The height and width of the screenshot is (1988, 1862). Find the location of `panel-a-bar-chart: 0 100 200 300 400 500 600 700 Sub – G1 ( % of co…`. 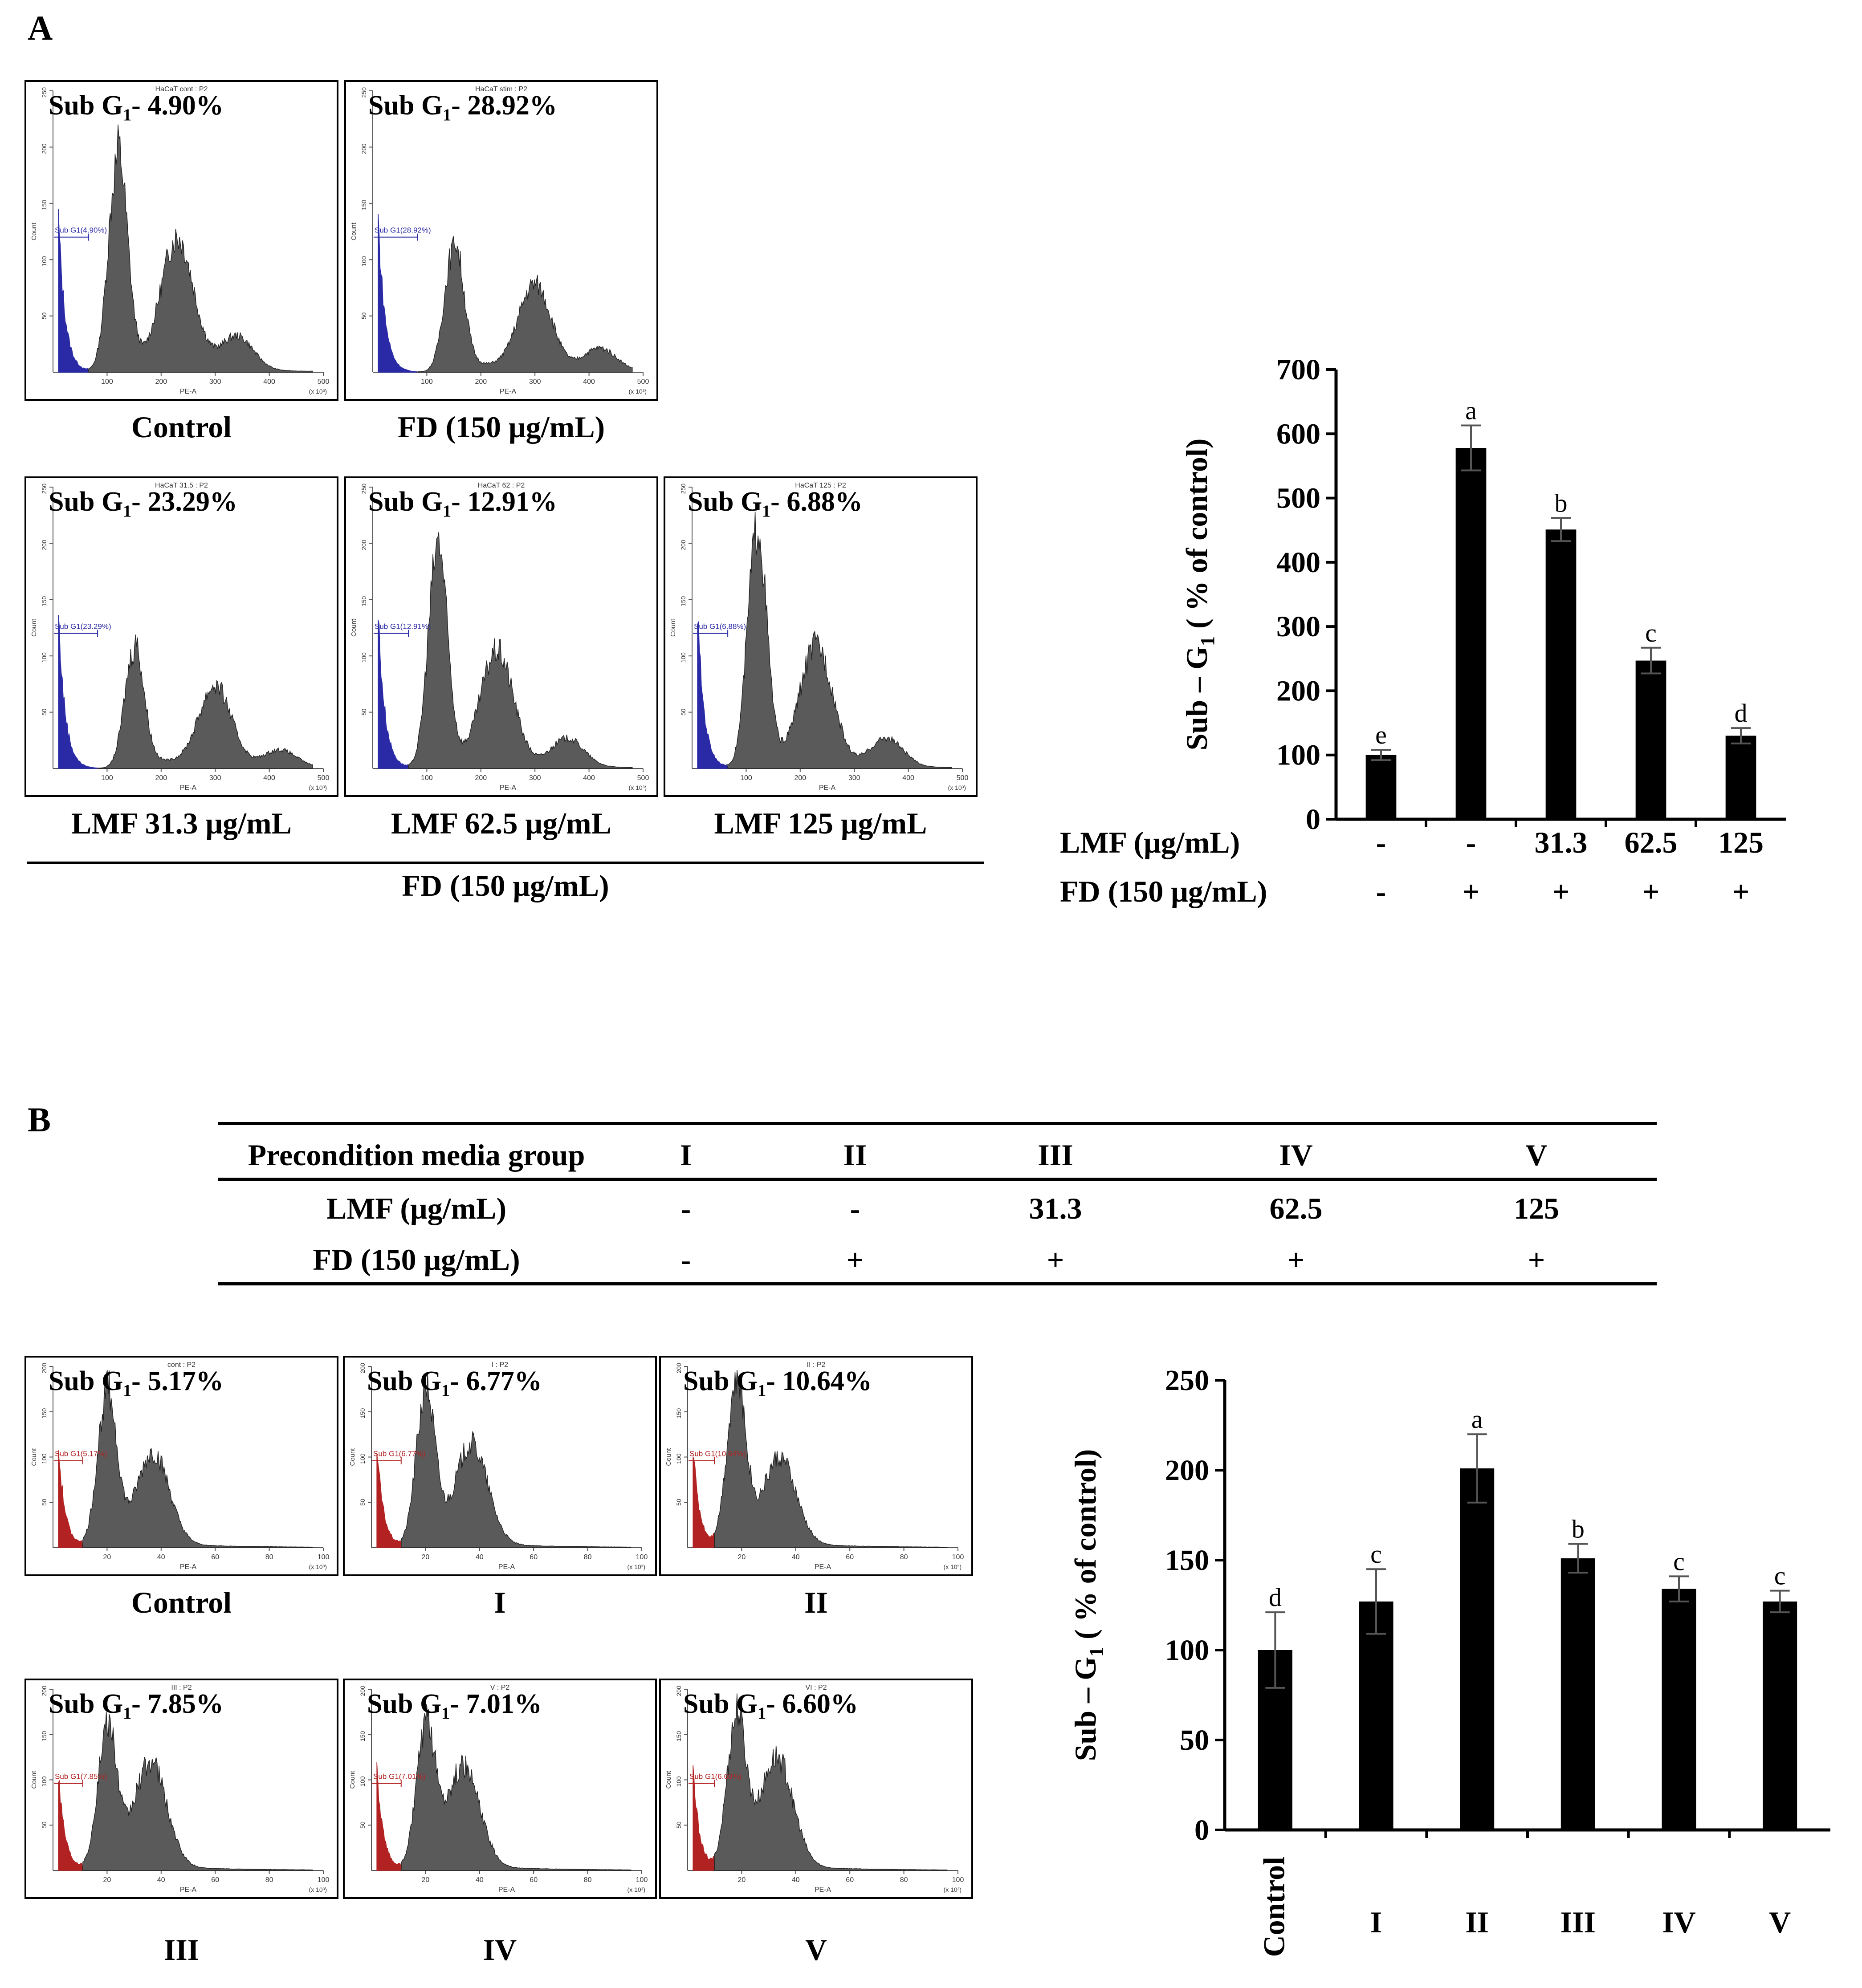

panel-a-bar-chart: 0 100 200 300 400 500 600 700 Sub – G1 ( % of co… is located at coordinates (1423, 631).